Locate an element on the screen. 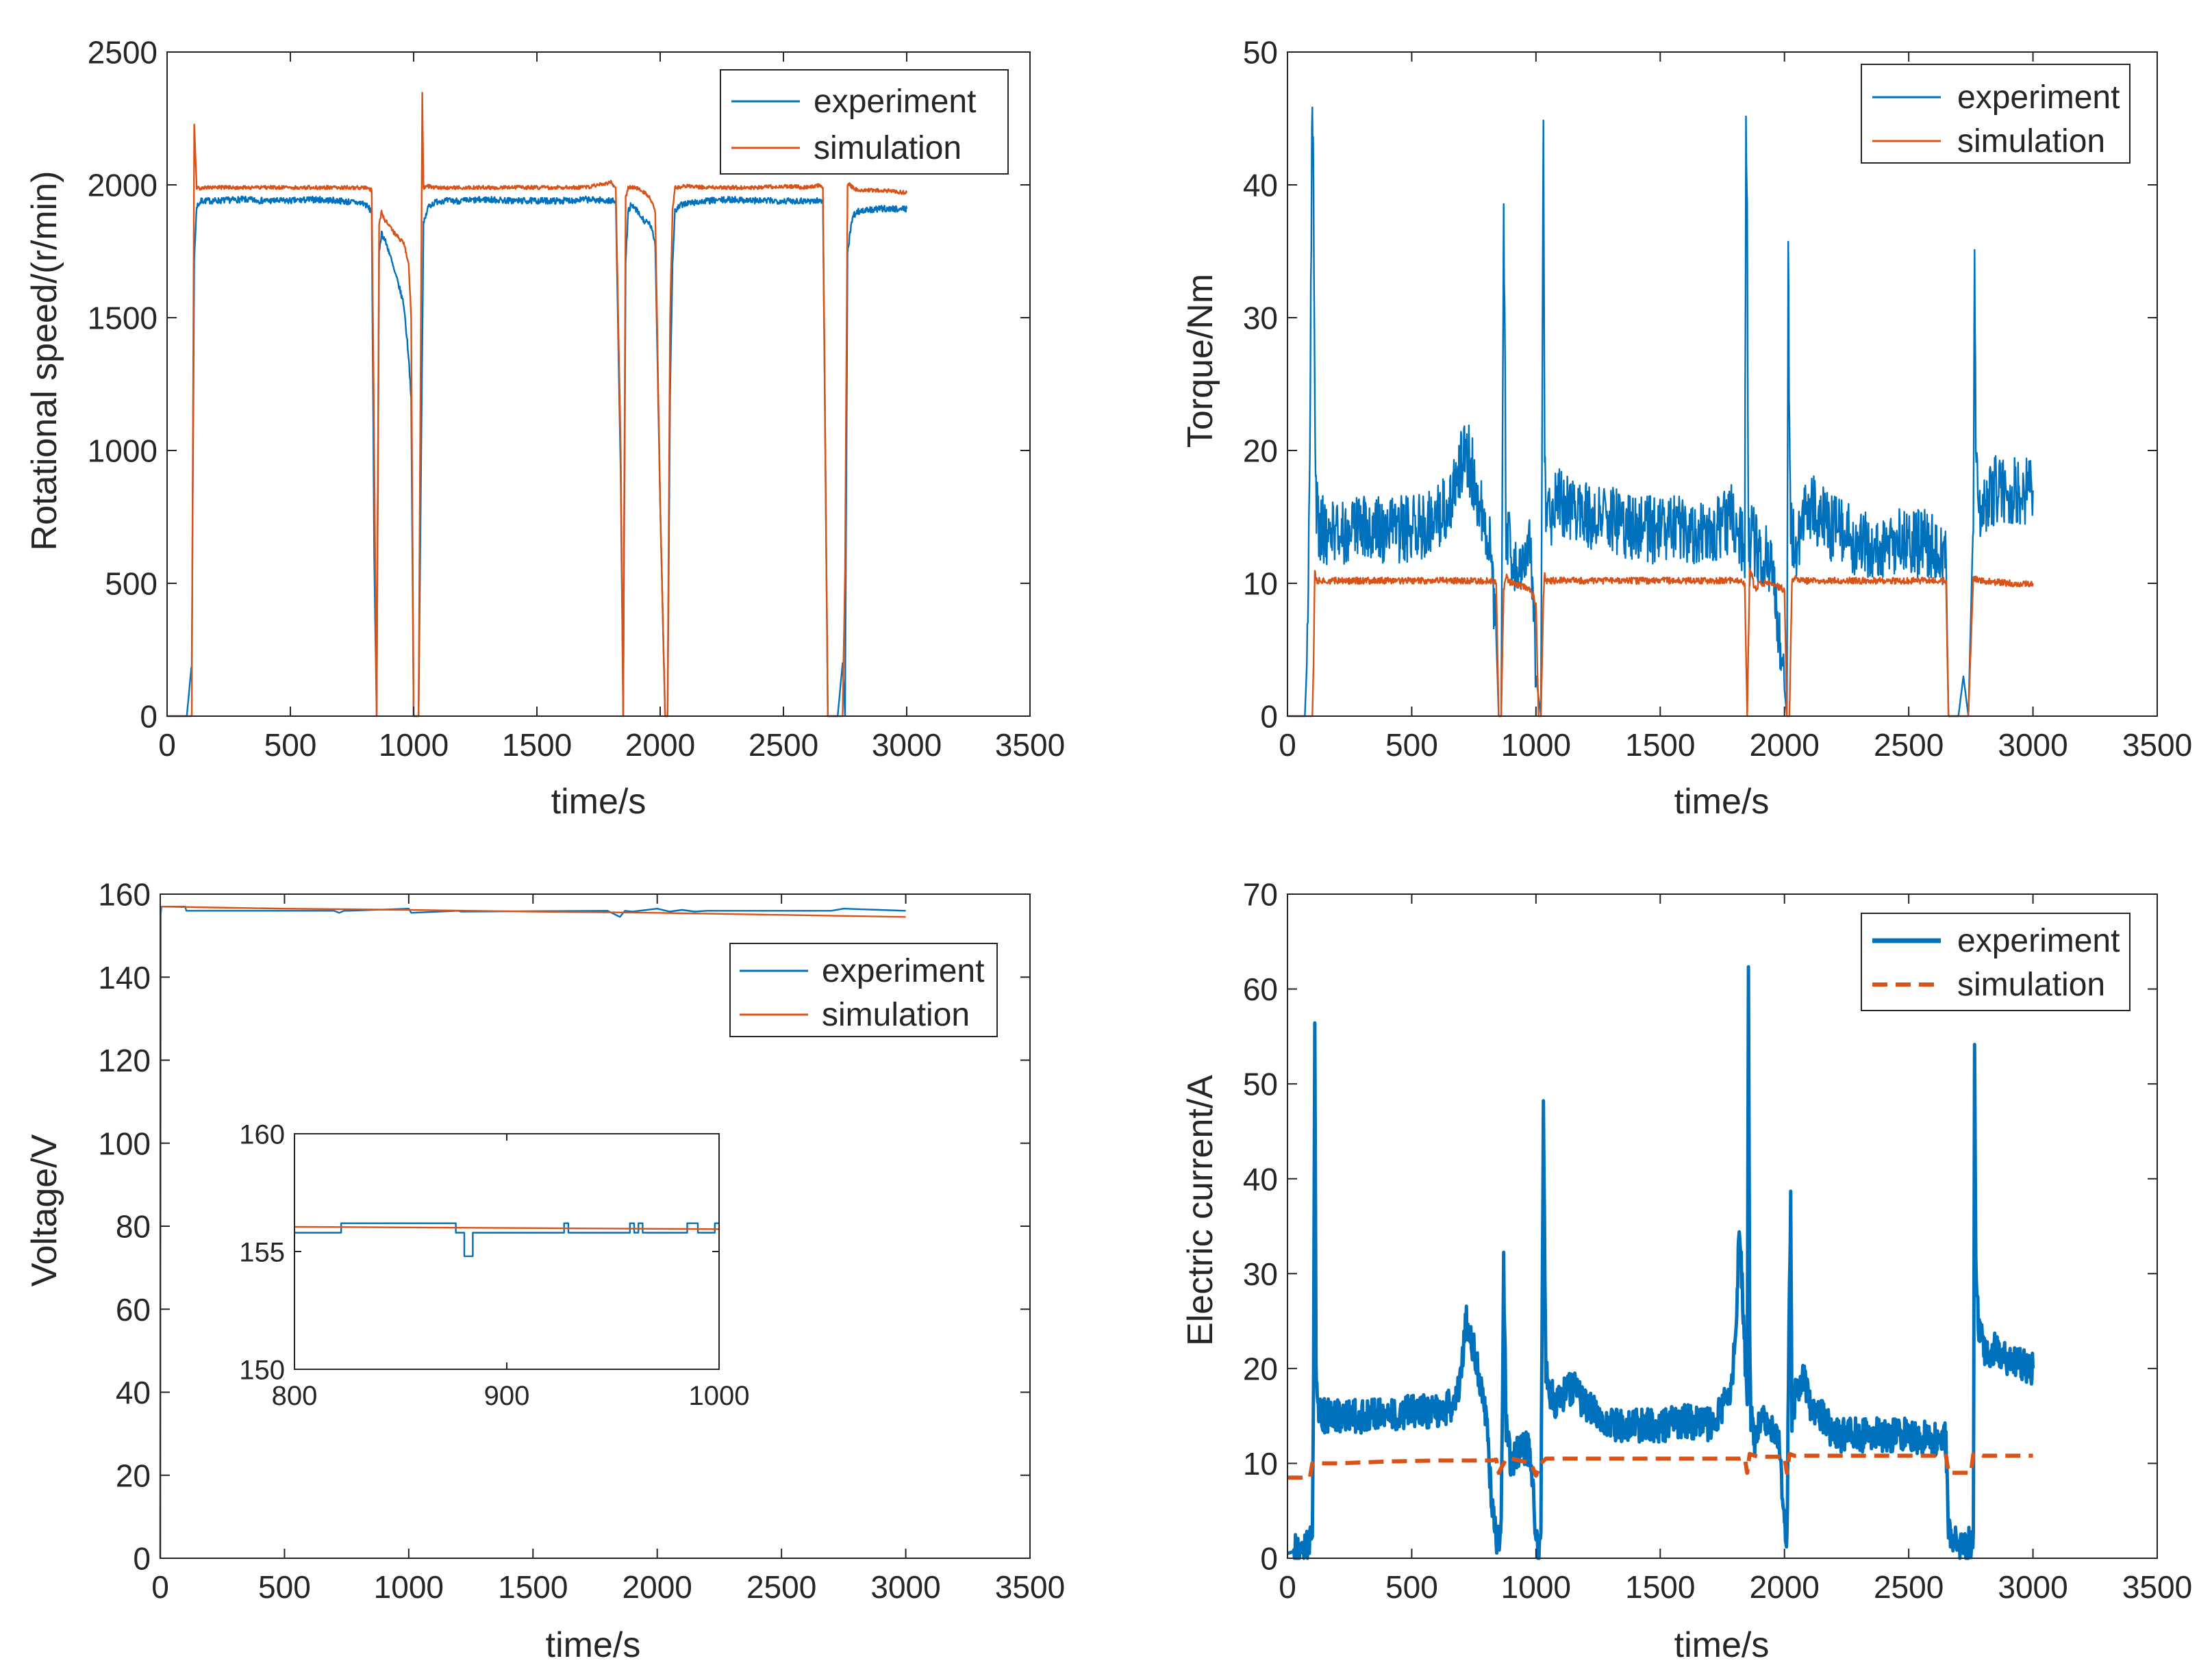 This screenshot has height=1676, width=2212. y-axis-title: Rotational speed/(r/min) is located at coordinates (44, 361).